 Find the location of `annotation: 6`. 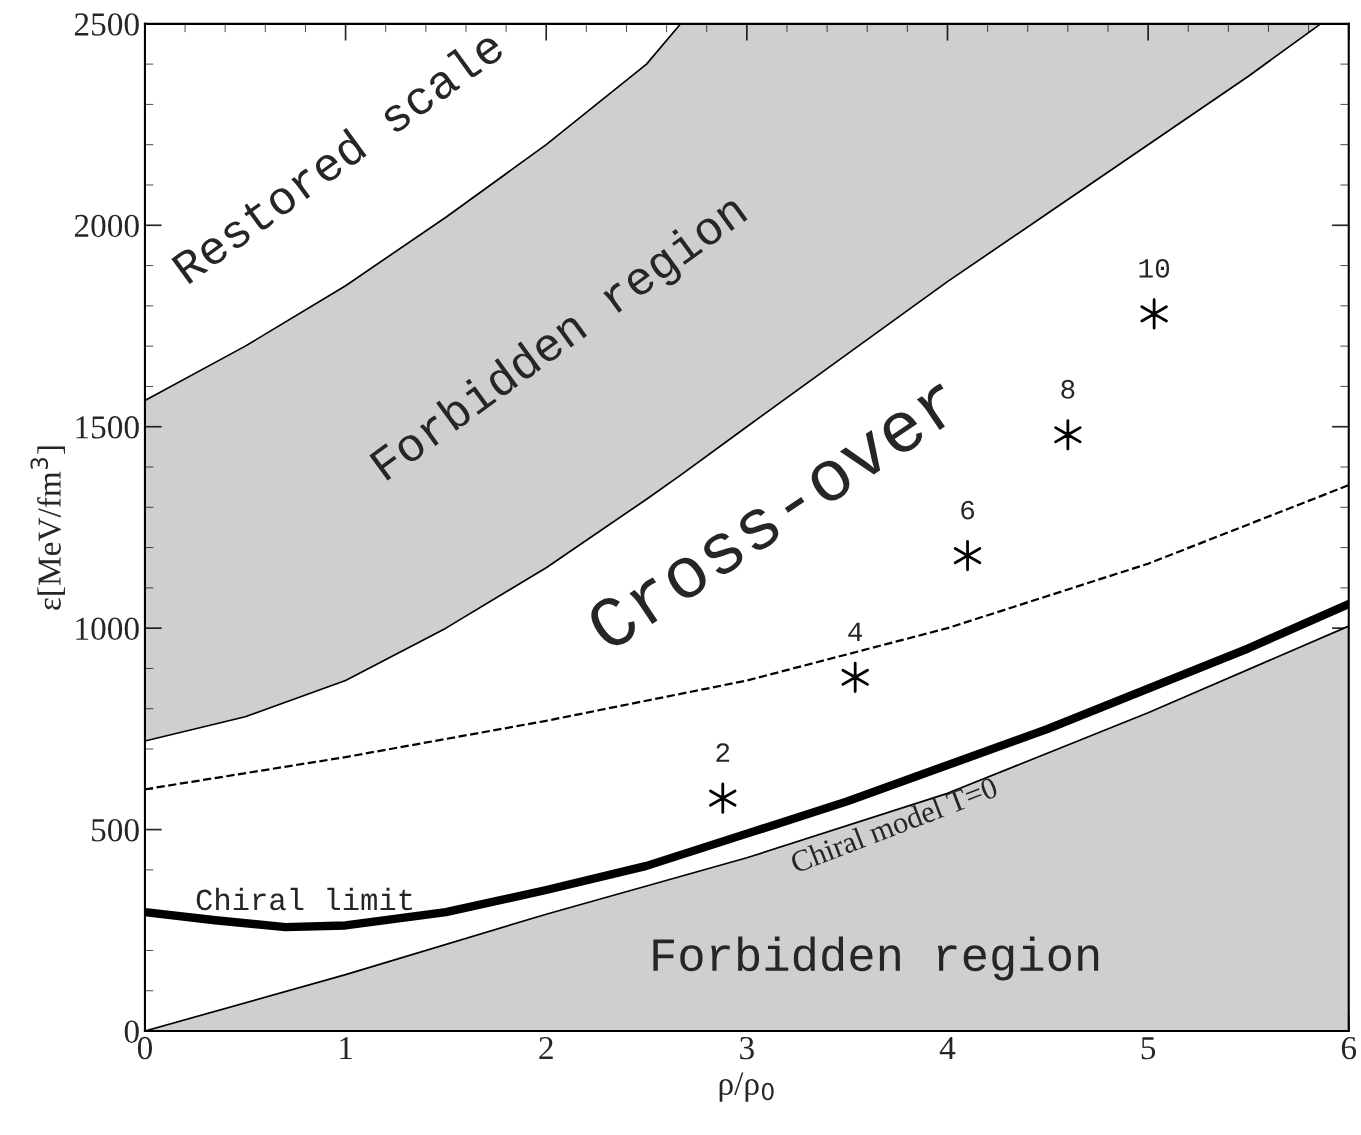

annotation: 6 is located at coordinates (968, 510).